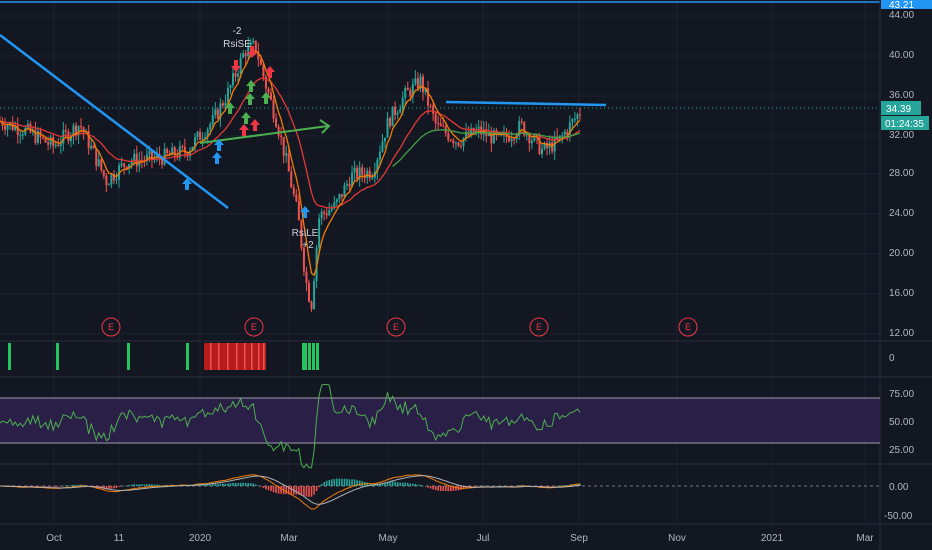 This screenshot has width=932, height=550. What do you see at coordinates (54, 538) in the screenshot?
I see `time-tick-label: Oct` at bounding box center [54, 538].